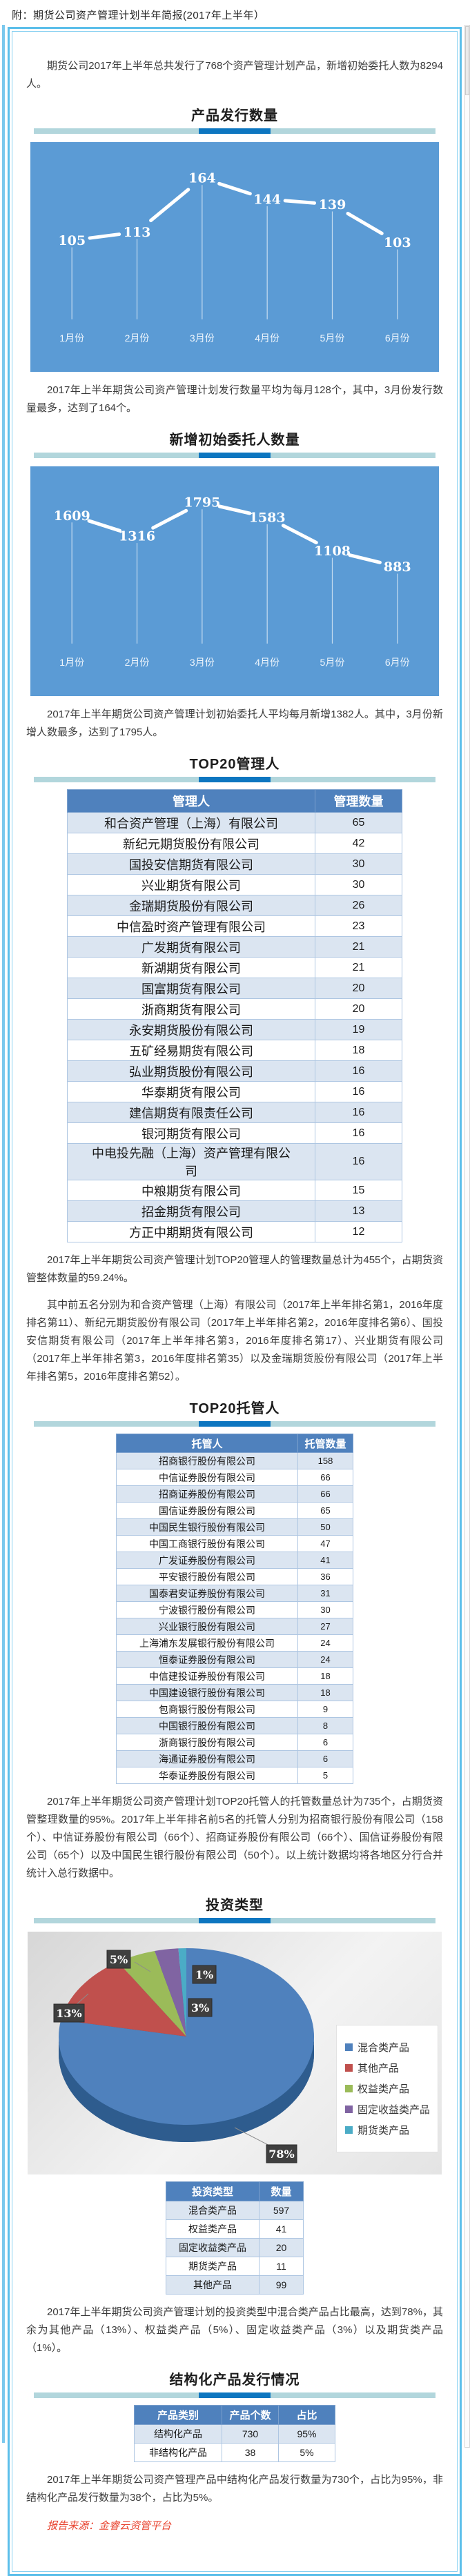 The height and width of the screenshot is (2576, 470). Describe the element at coordinates (213, 2267) in the screenshot. I see `table-cell: 期货类产品` at that location.